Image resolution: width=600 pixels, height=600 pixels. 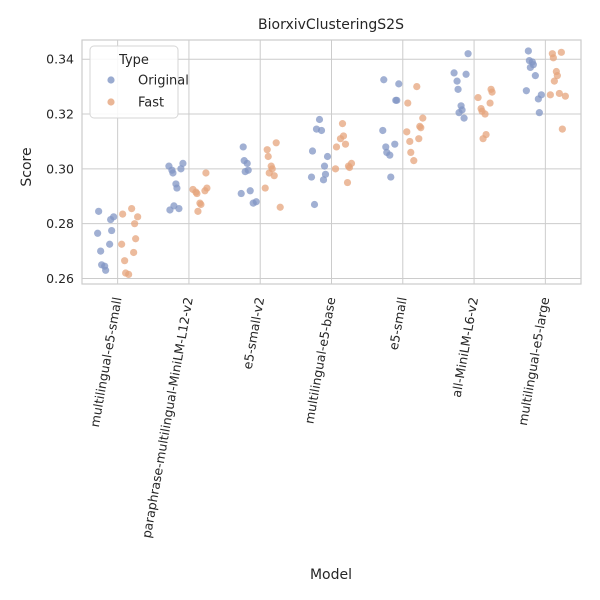 What do you see at coordinates (60, 114) in the screenshot?
I see `y-tick-label: 0.32` at bounding box center [60, 114].